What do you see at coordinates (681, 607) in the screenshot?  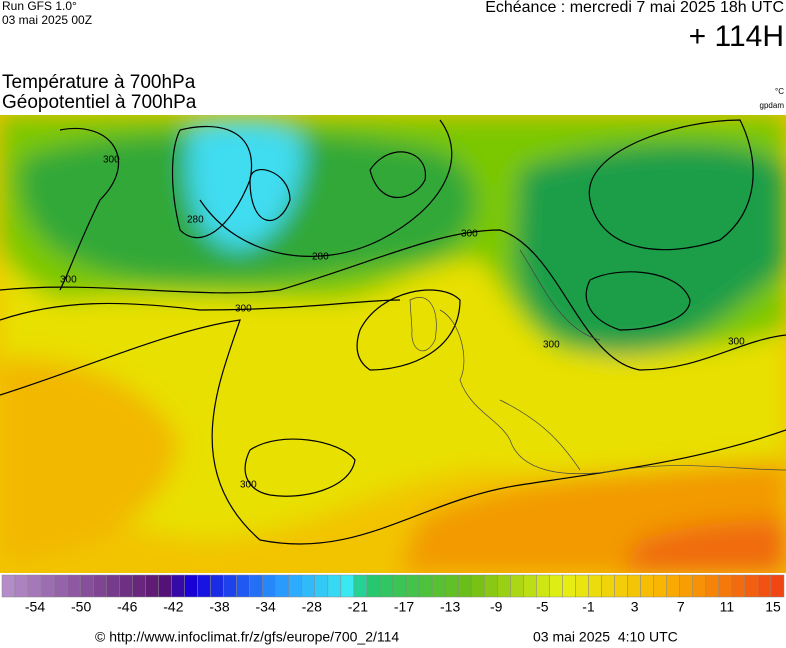 I see `colorbar-label: 7` at bounding box center [681, 607].